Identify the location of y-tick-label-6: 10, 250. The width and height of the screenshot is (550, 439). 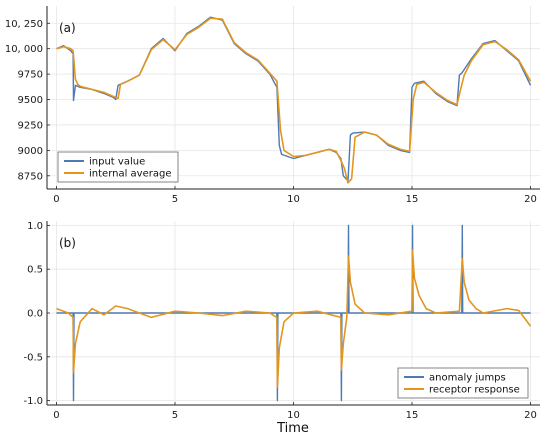
(24, 24).